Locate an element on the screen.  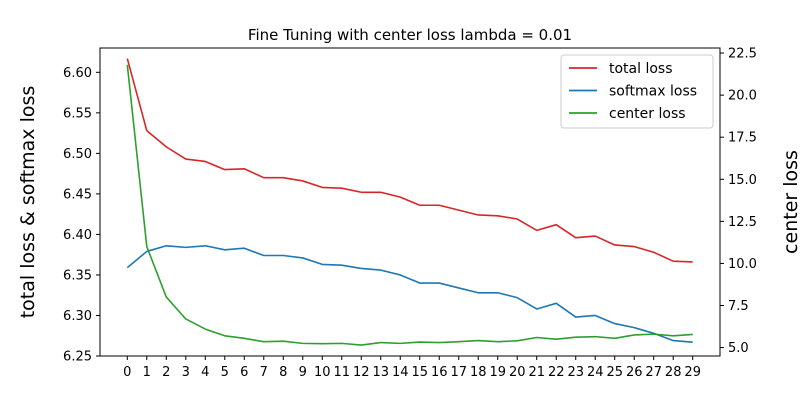
y-tick-label-right: 17.5 is located at coordinates (742, 138).